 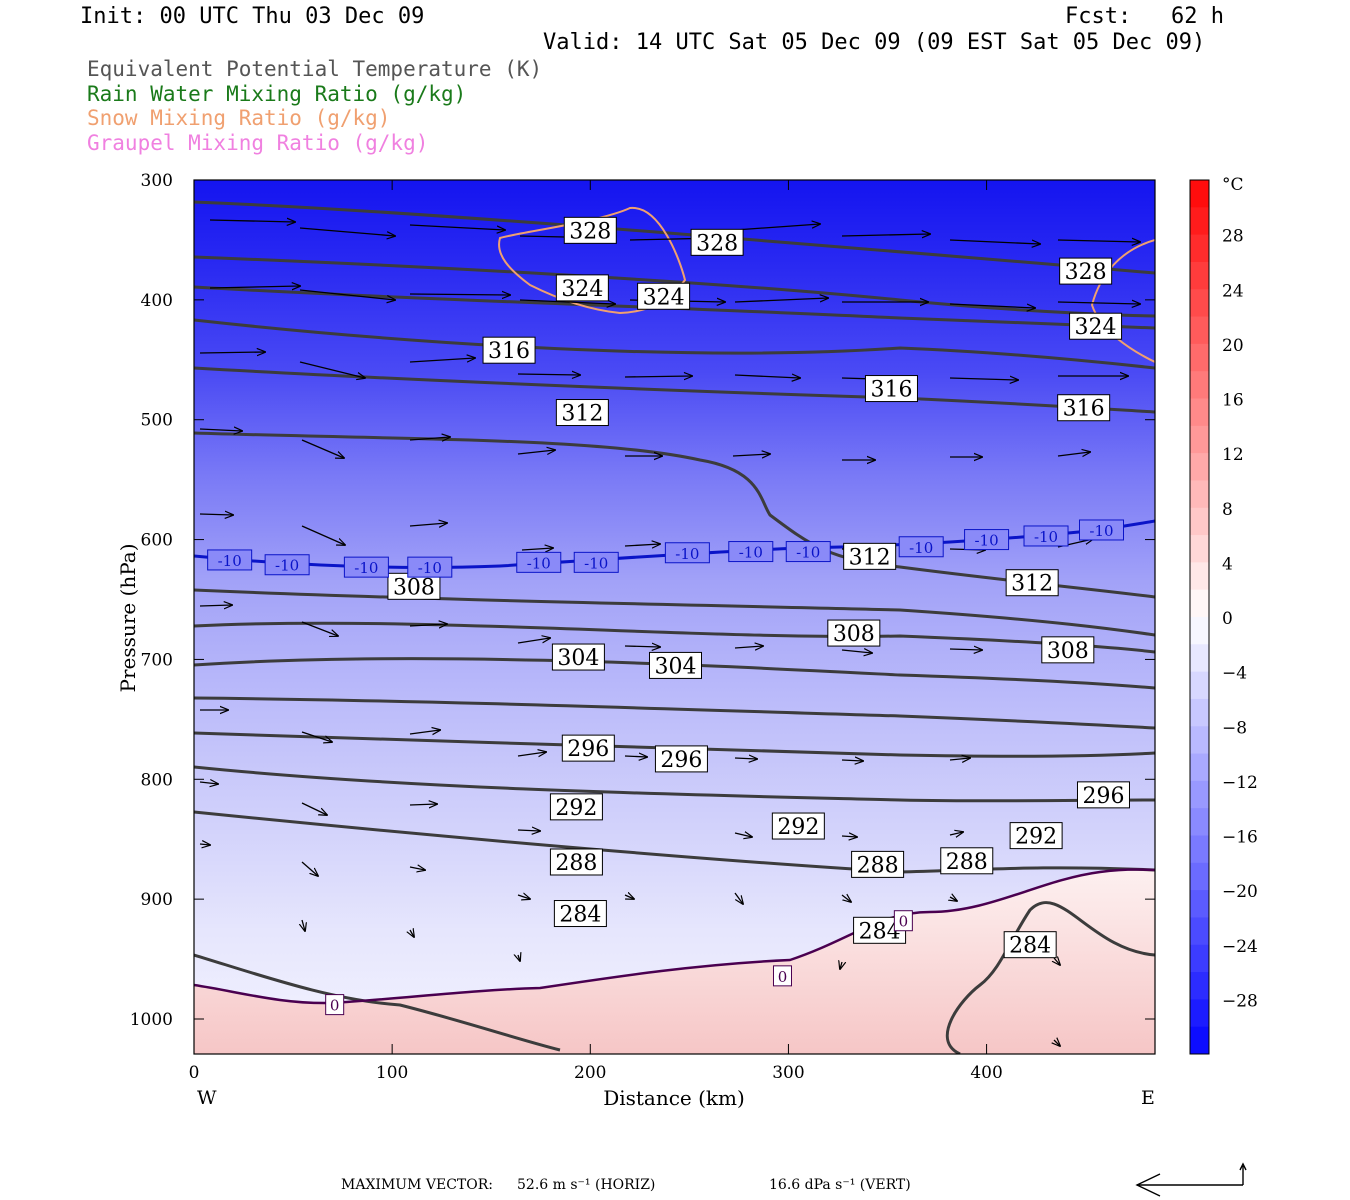 I want to click on theta-e-label-text: 292, so click(x=798, y=827).